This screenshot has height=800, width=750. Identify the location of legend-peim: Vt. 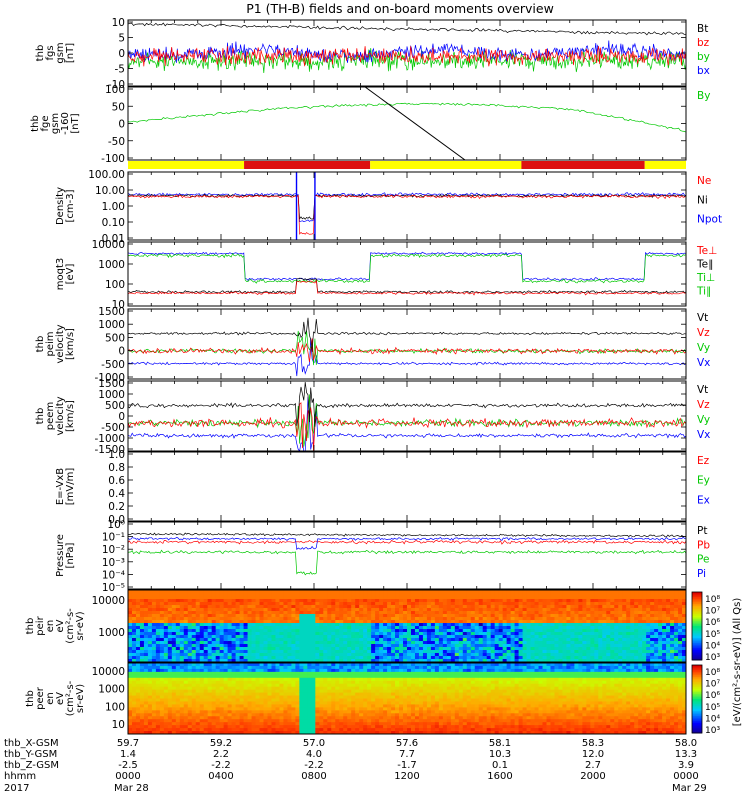
(702, 318).